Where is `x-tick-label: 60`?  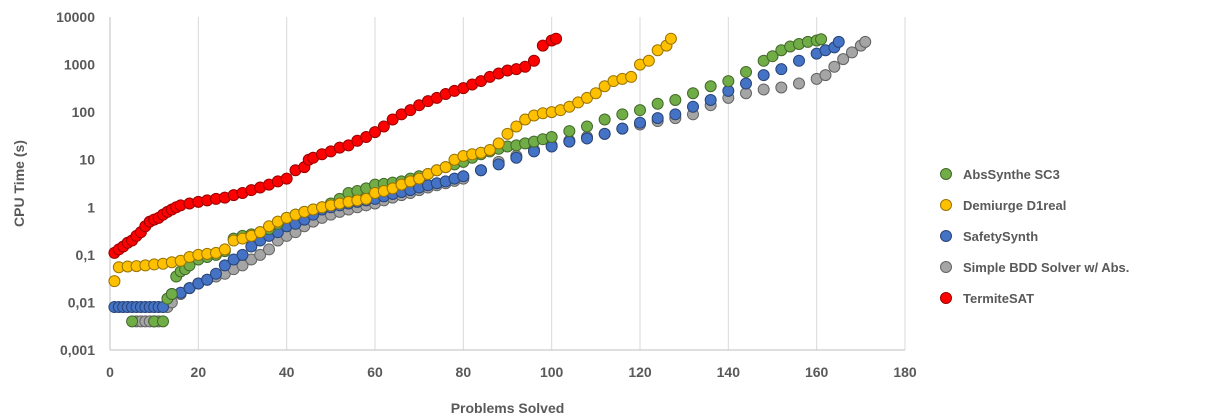
x-tick-label: 60 is located at coordinates (375, 372).